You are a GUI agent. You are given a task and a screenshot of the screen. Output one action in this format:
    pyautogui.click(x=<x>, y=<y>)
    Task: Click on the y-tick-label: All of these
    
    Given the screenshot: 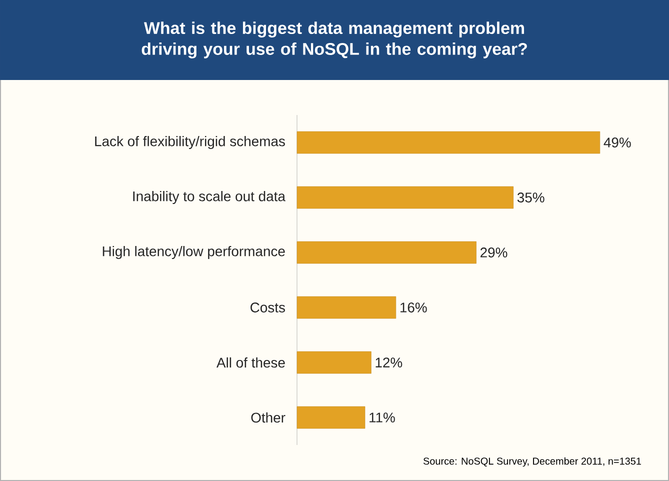 What is the action you would take?
    pyautogui.click(x=250, y=362)
    